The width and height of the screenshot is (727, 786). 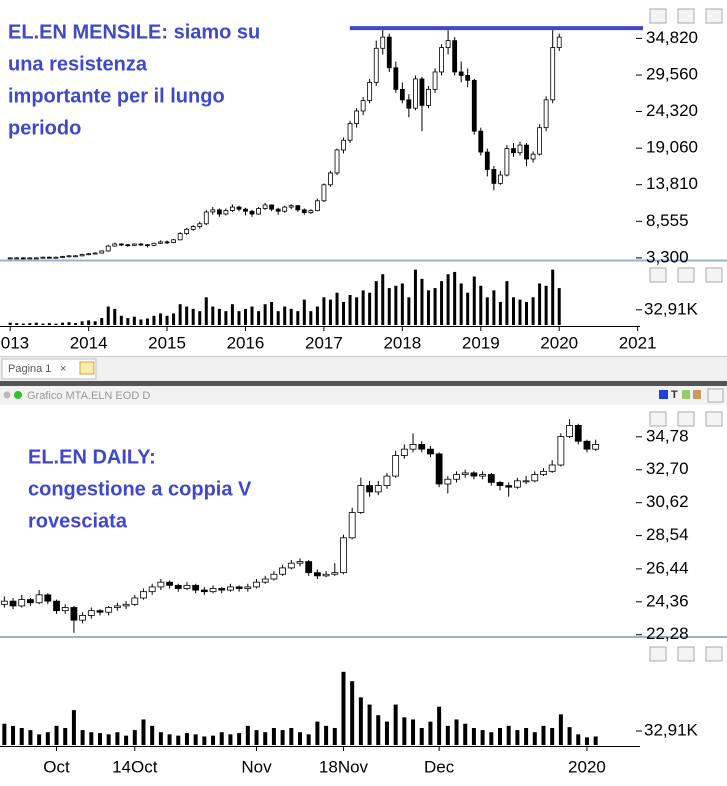 What do you see at coordinates (344, 766) in the screenshot?
I see `x-tick-label: 18Nov` at bounding box center [344, 766].